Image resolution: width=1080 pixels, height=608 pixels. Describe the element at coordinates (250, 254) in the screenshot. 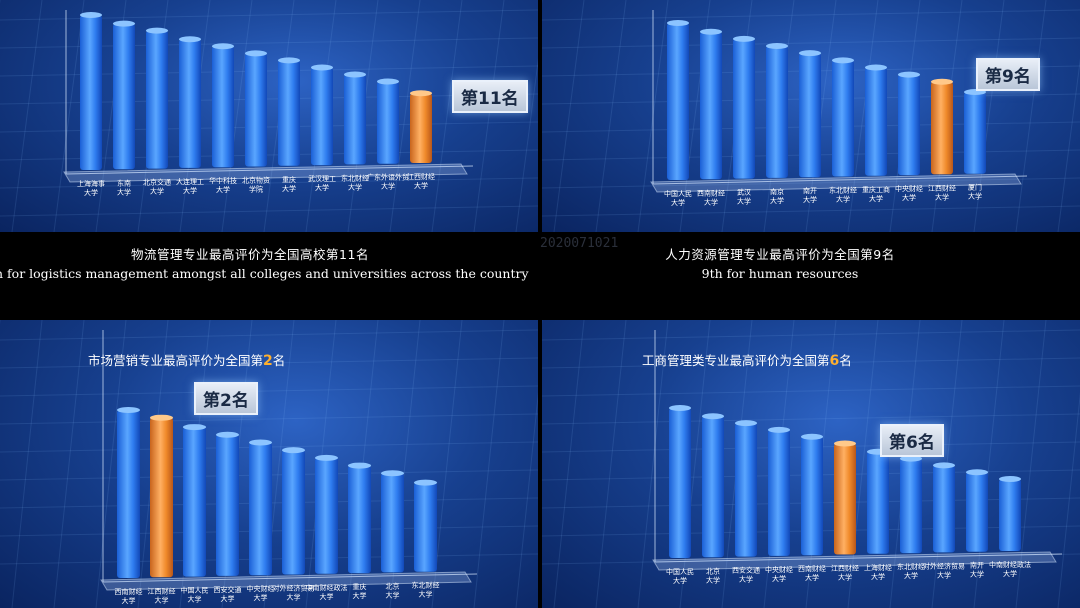

I see `caption-zh: 物流管理专业最高评价为全国高校第11名` at that location.